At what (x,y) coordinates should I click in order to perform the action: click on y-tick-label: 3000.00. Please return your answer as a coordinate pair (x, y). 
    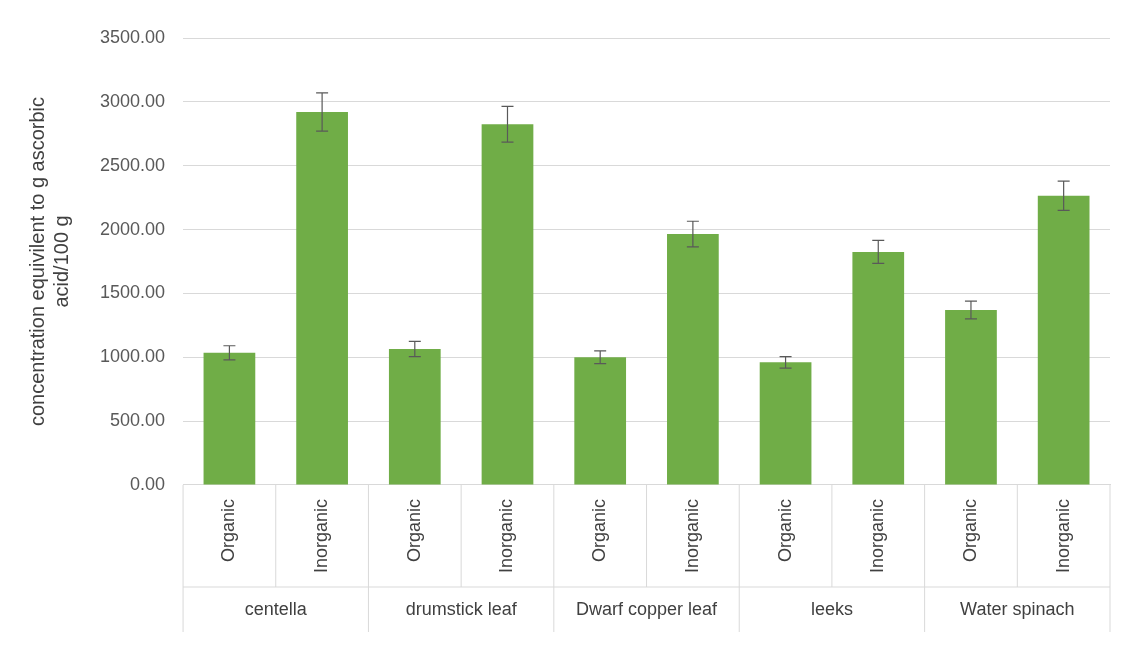
    Looking at the image, I should click on (132, 100).